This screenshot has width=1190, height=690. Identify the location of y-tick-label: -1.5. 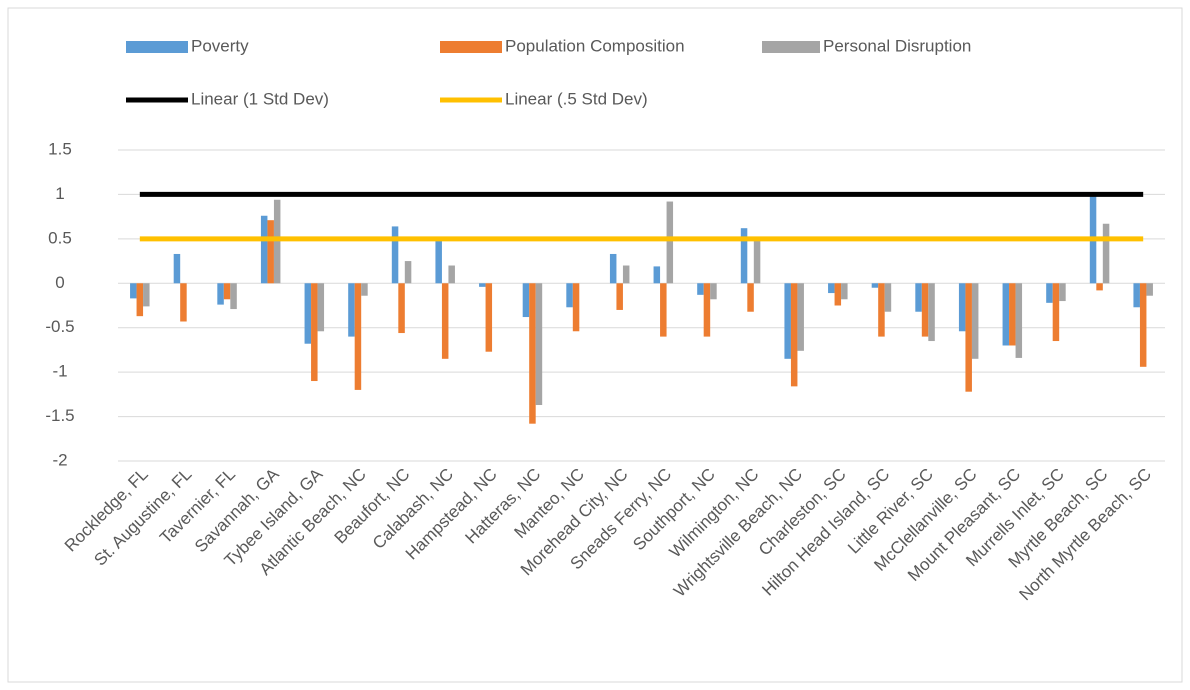
(59, 415).